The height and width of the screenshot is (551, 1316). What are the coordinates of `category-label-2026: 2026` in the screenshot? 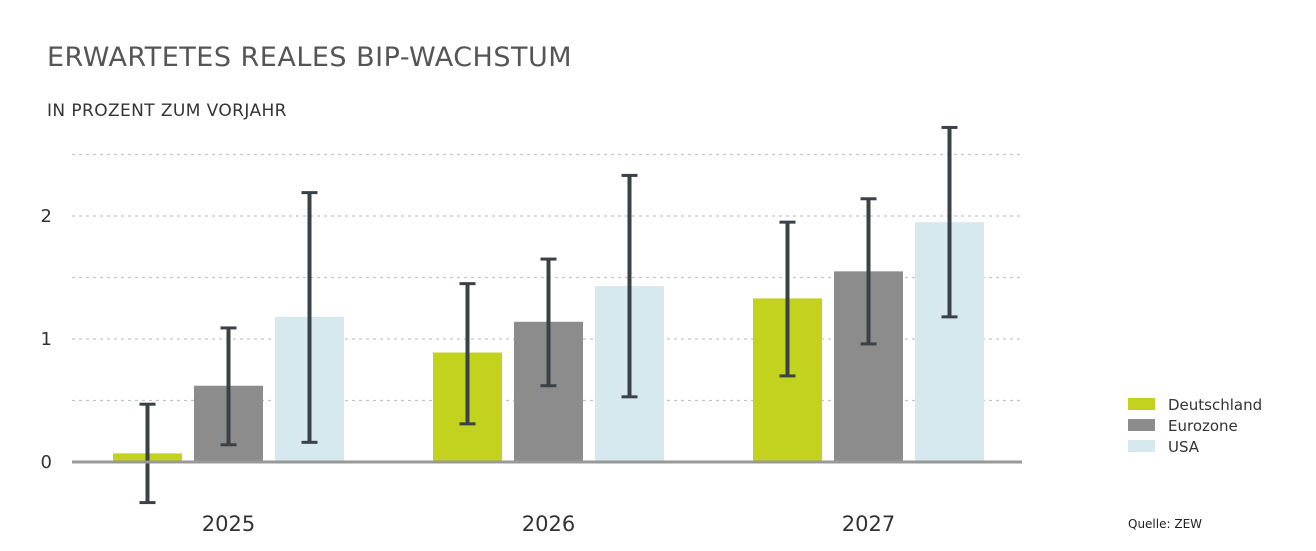 It's located at (548, 524).